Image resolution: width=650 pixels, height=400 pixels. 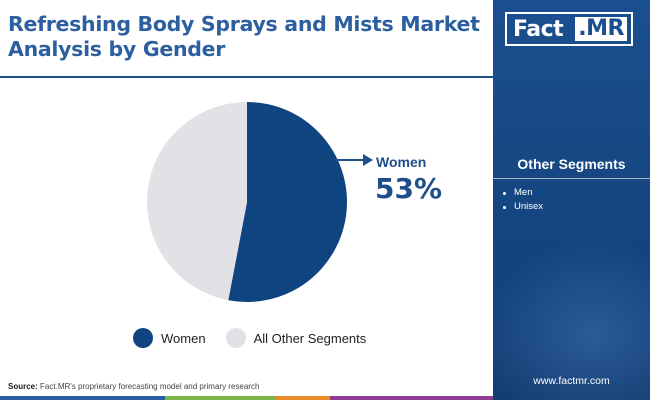 What do you see at coordinates (401, 162) in the screenshot?
I see `callout-label: Women` at bounding box center [401, 162].